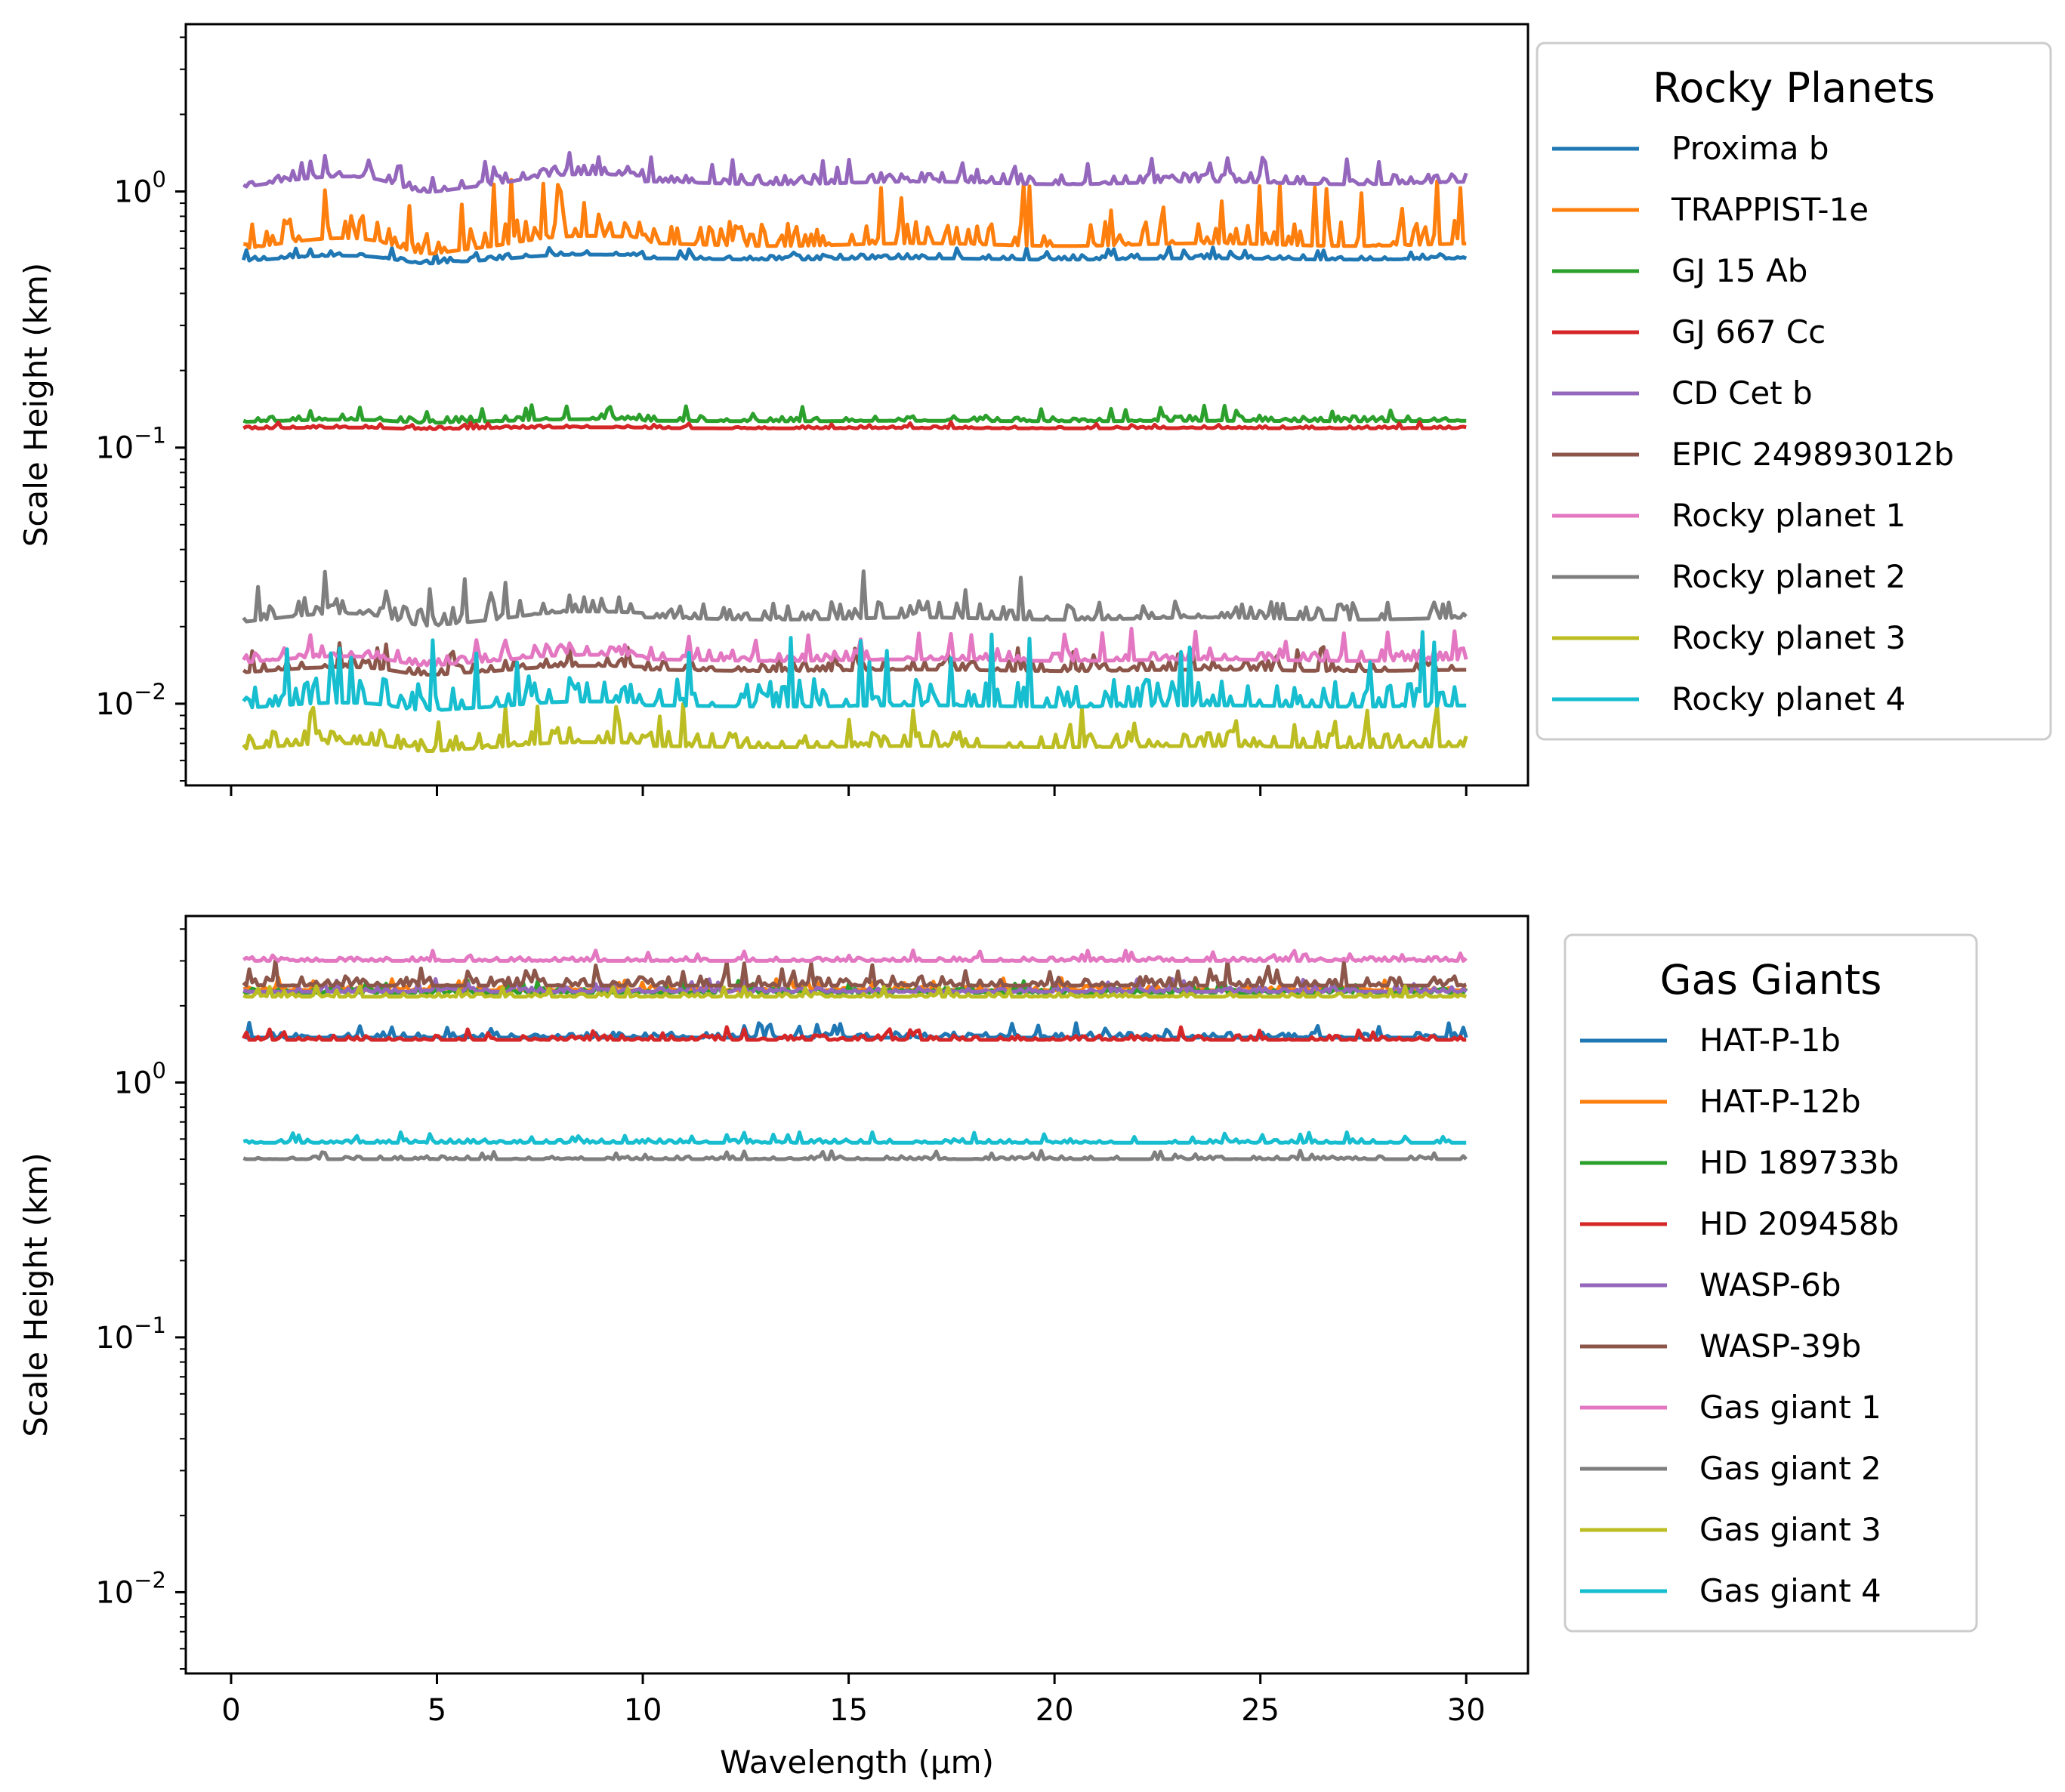  I want to click on legend-entry: GJ 667 Cc, so click(1749, 331).